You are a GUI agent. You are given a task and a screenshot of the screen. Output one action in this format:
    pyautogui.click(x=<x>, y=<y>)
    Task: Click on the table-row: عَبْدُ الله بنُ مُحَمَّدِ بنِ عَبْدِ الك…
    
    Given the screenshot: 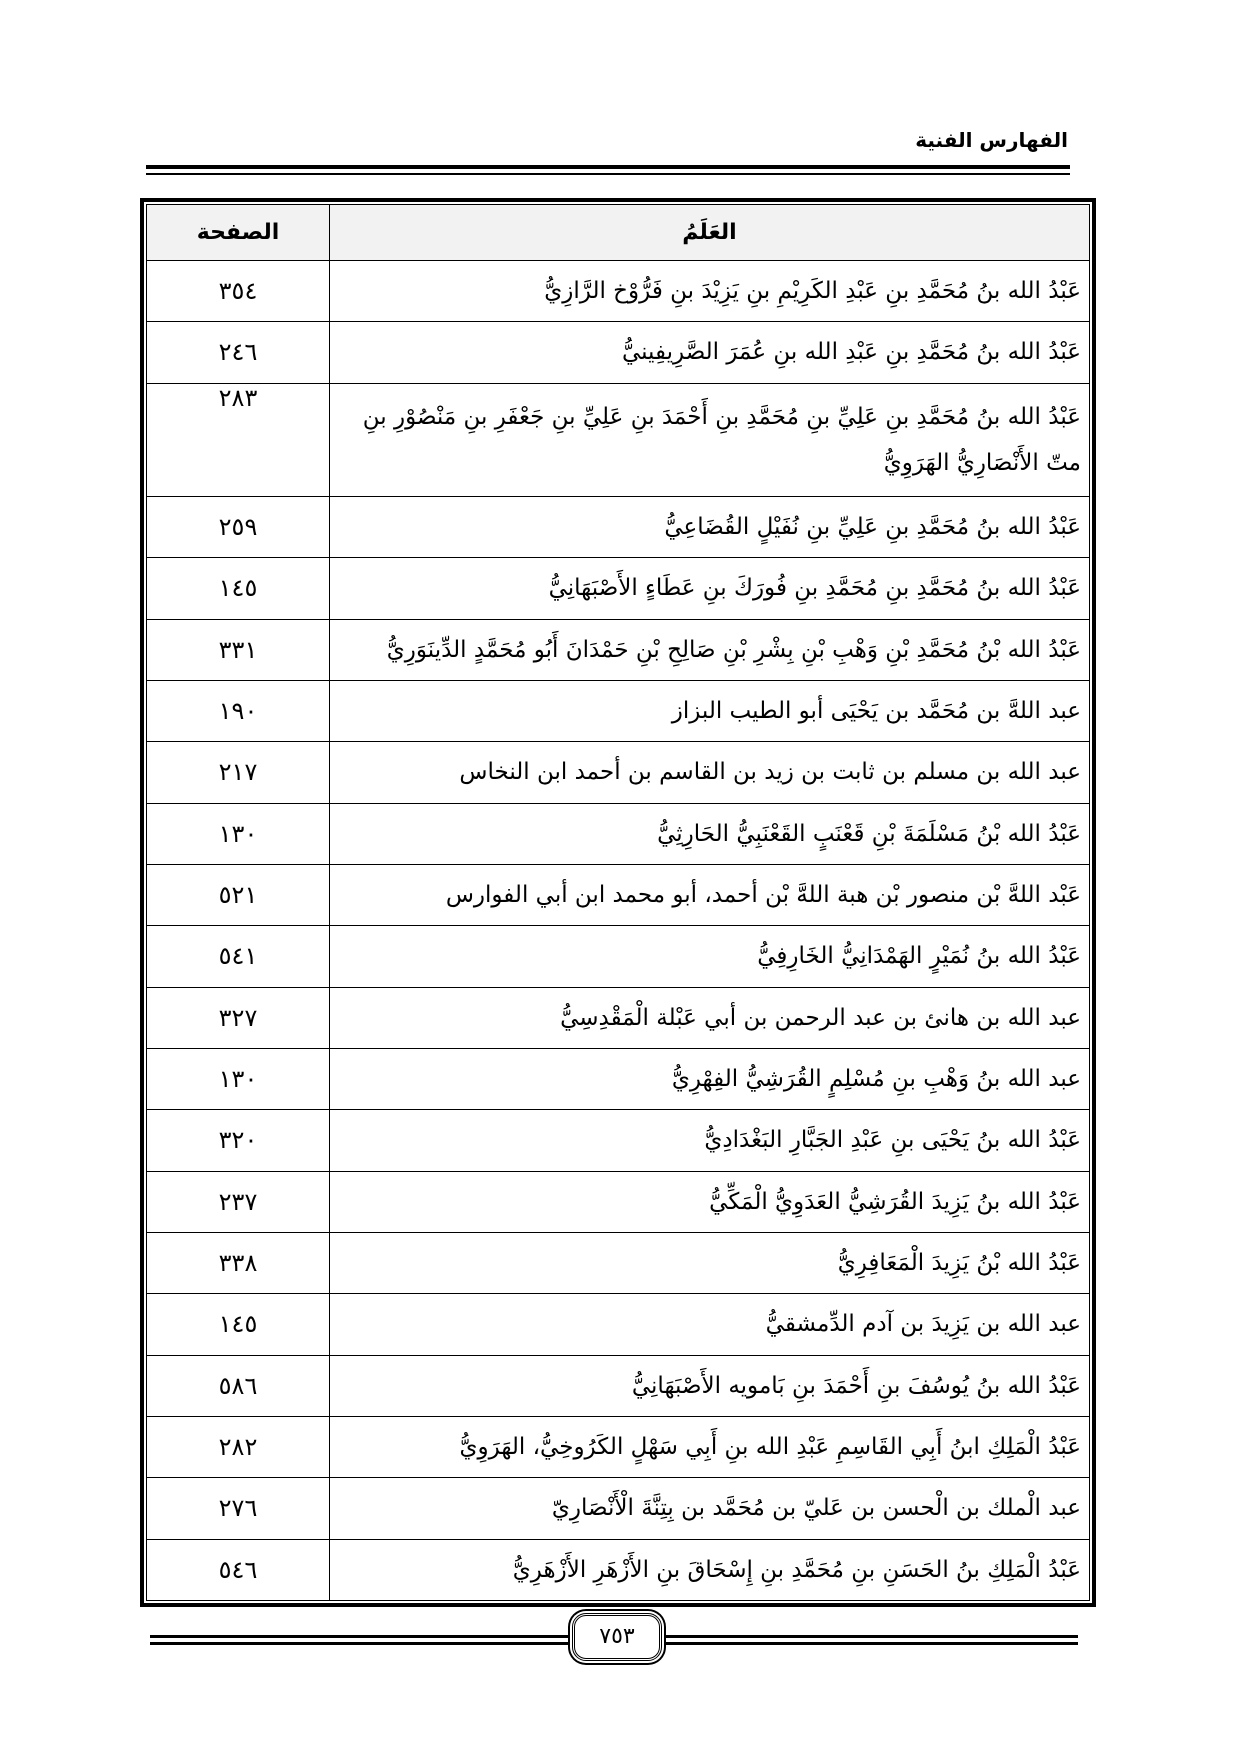 What is the action you would take?
    pyautogui.click(x=618, y=291)
    